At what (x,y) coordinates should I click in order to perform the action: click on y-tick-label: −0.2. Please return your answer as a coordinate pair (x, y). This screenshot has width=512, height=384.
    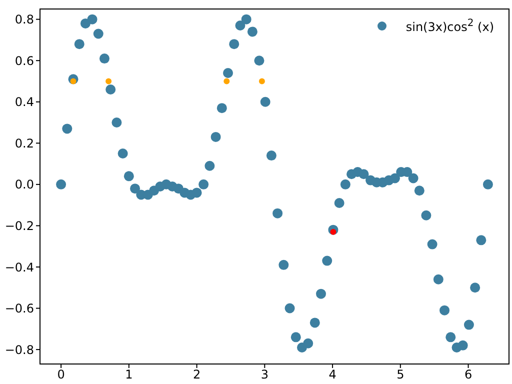
    Looking at the image, I should click on (19, 225).